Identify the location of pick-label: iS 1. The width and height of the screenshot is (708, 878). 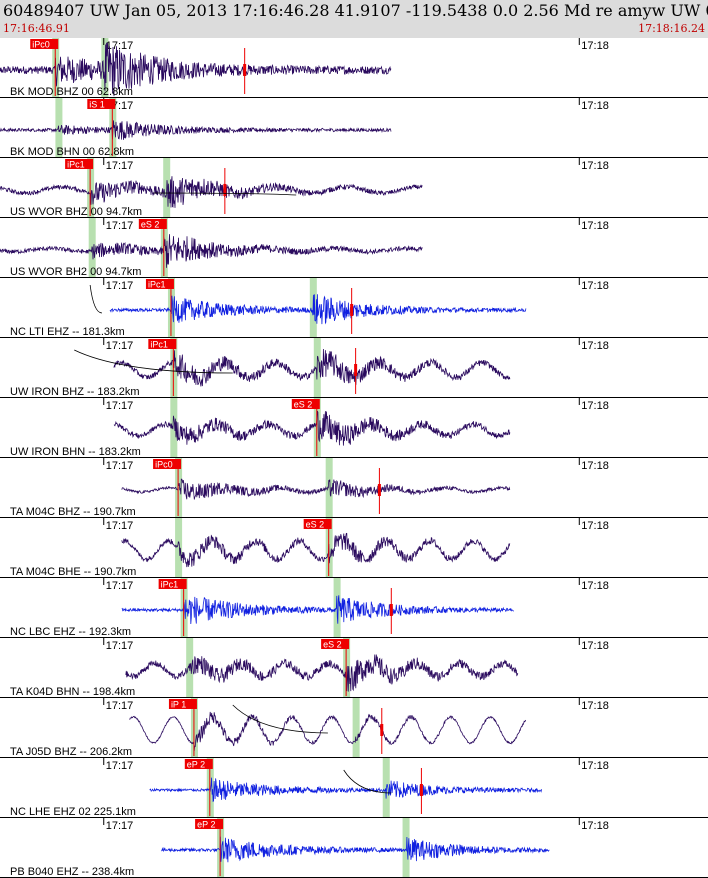
(97, 105).